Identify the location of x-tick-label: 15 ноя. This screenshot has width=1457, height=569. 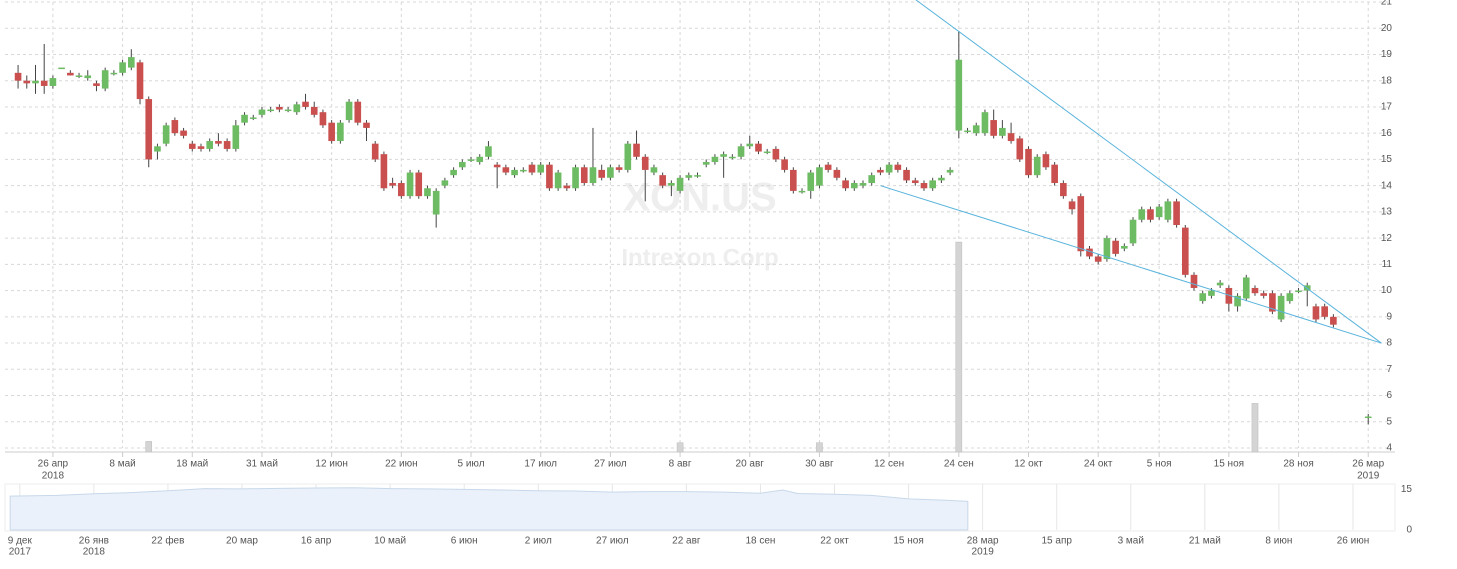
(1229, 464).